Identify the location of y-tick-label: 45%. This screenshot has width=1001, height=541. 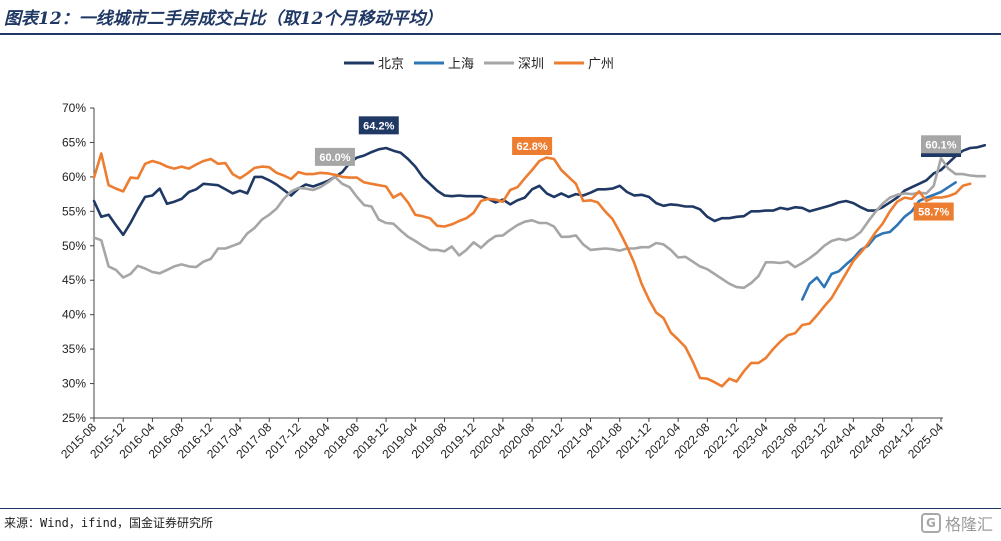
(74, 280).